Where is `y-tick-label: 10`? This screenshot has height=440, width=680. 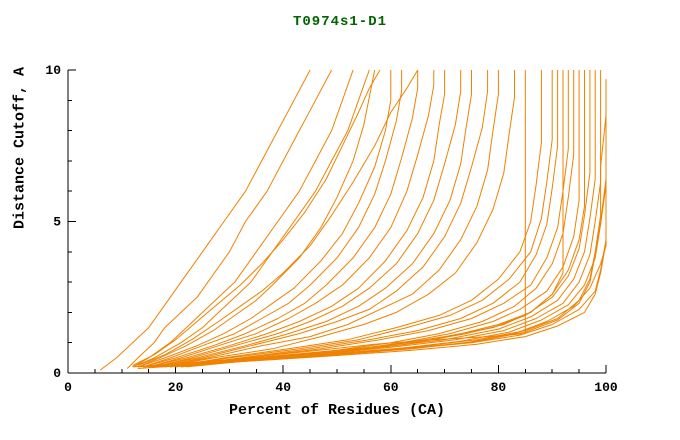
y-tick-label: 10 is located at coordinates (53, 70).